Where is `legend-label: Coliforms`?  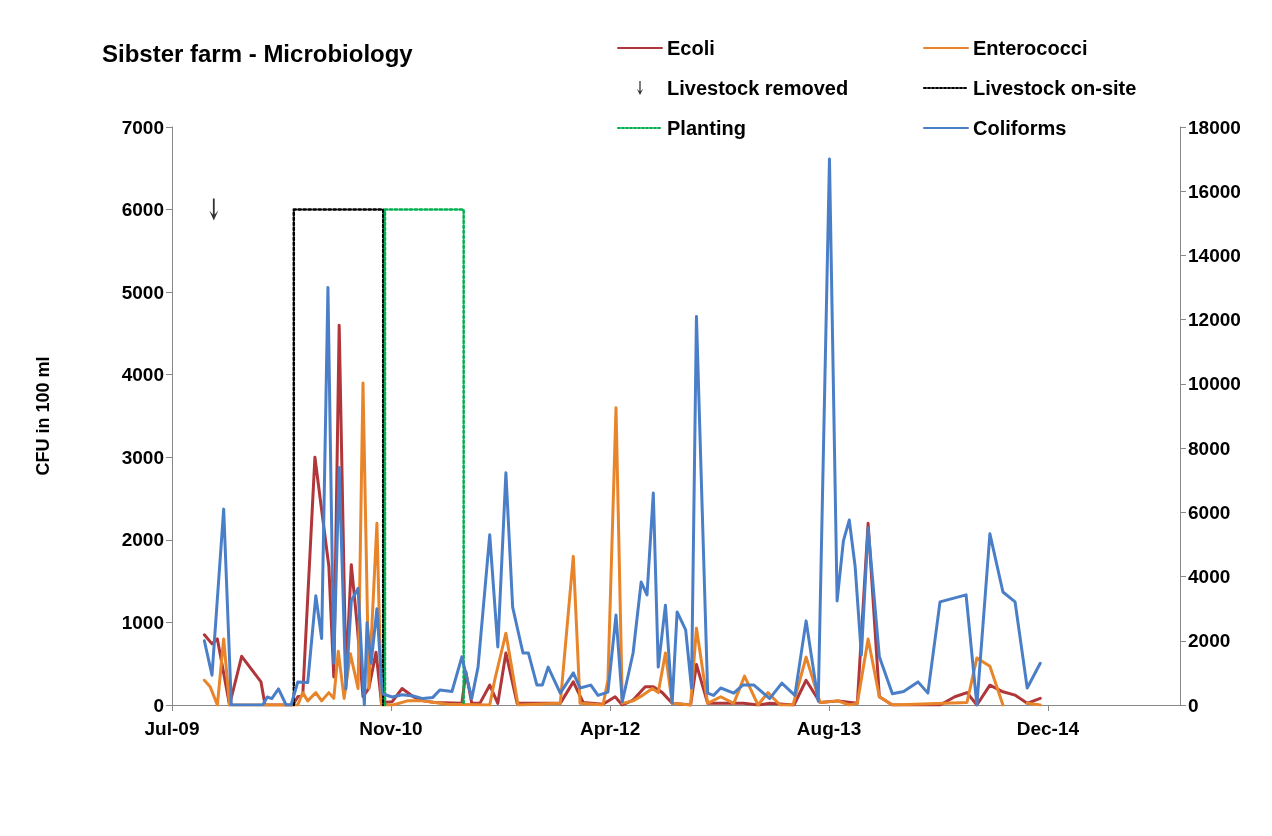 legend-label: Coliforms is located at coordinates (1020, 128).